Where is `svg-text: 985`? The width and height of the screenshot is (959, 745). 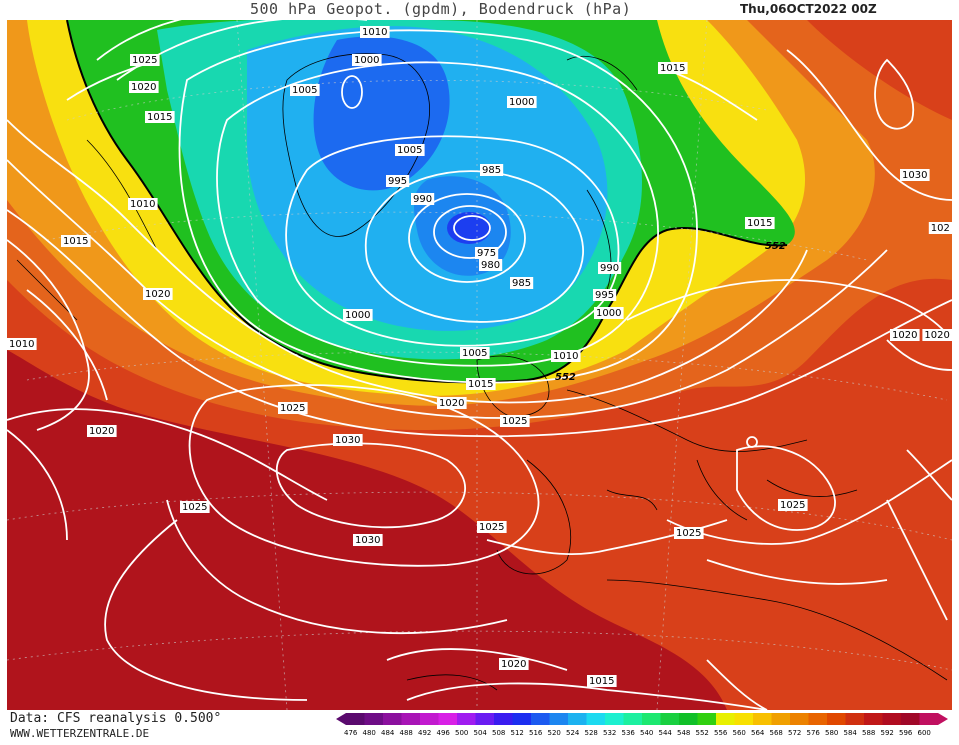
svg-text: 985 is located at coordinates (521, 283).